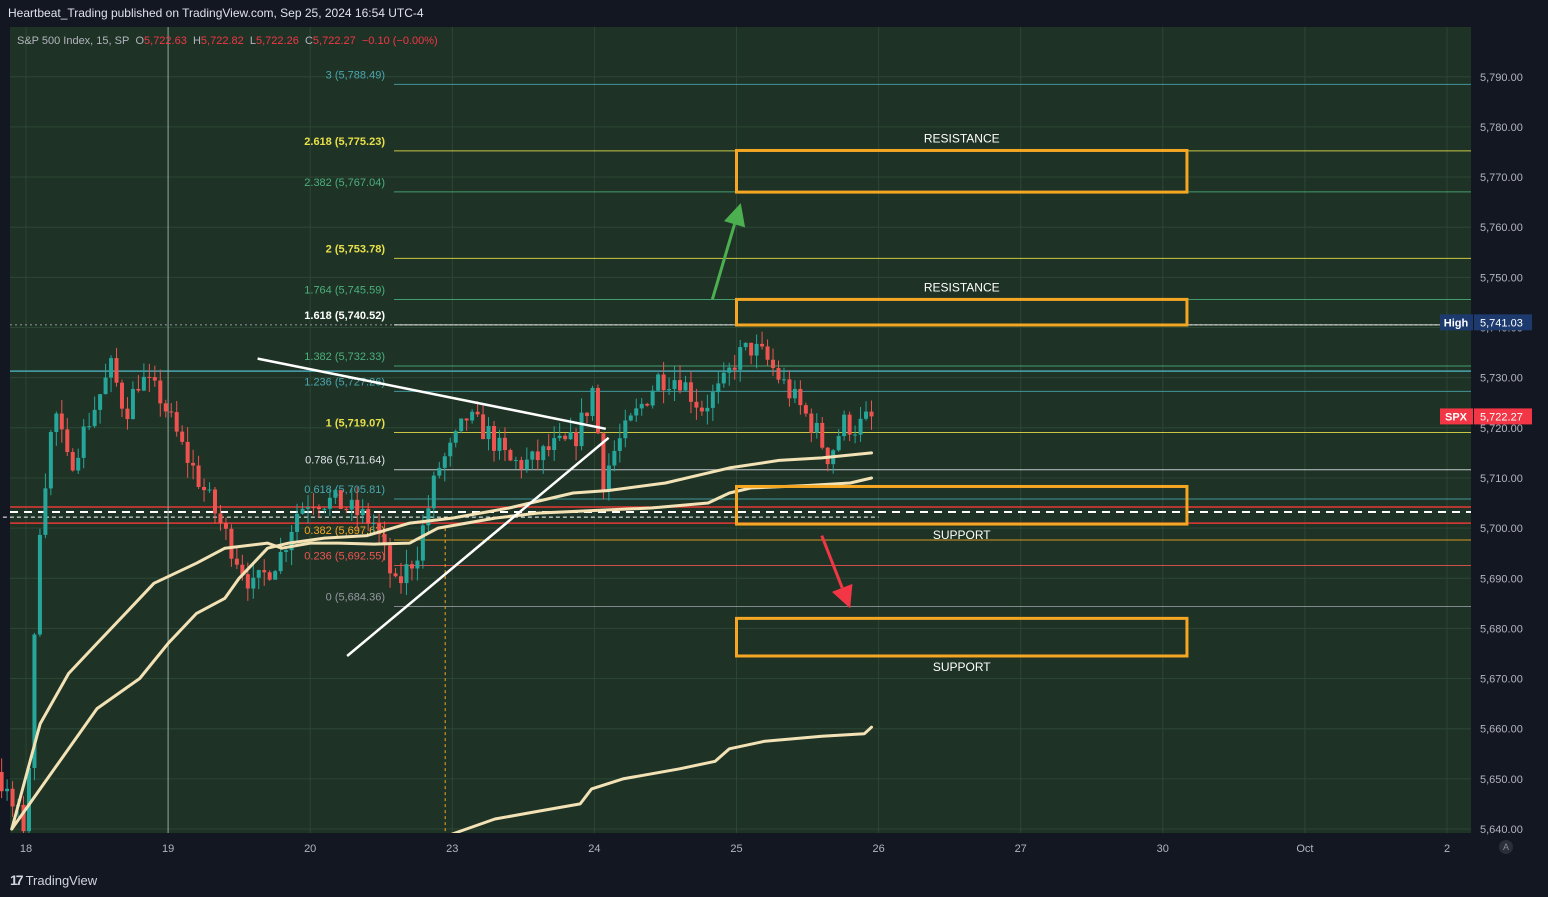  What do you see at coordinates (734, 215) in the screenshot?
I see `arrow-up-icon` at bounding box center [734, 215].